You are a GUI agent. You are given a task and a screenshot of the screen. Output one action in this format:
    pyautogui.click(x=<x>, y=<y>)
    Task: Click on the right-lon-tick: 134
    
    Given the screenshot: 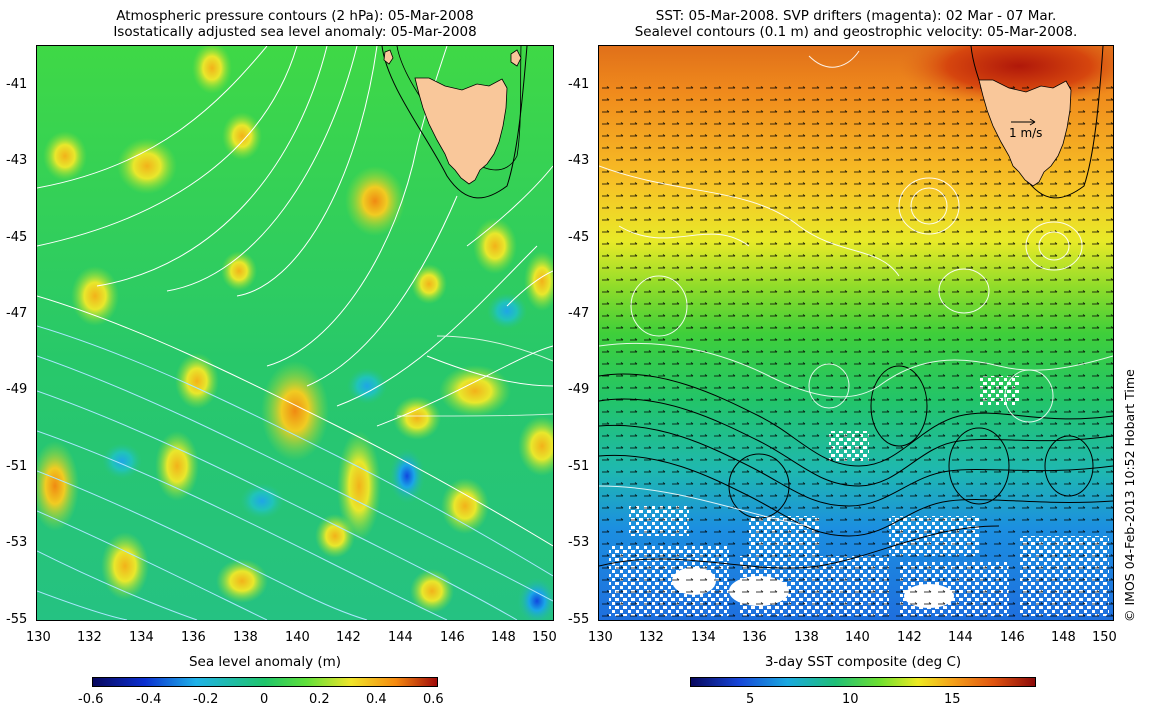 What is the action you would take?
    pyautogui.click(x=703, y=637)
    